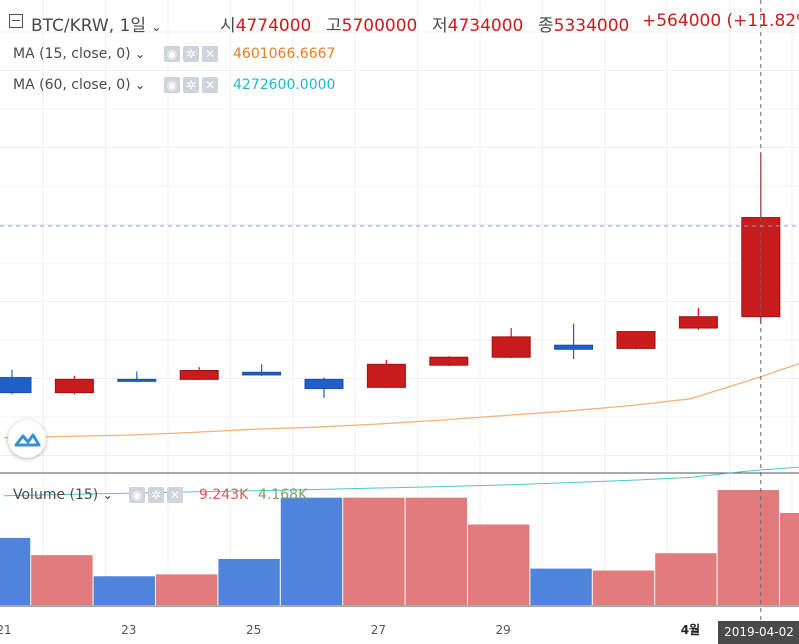  I want to click on ma15-controls: ◉ ✲ ✕, so click(192, 54).